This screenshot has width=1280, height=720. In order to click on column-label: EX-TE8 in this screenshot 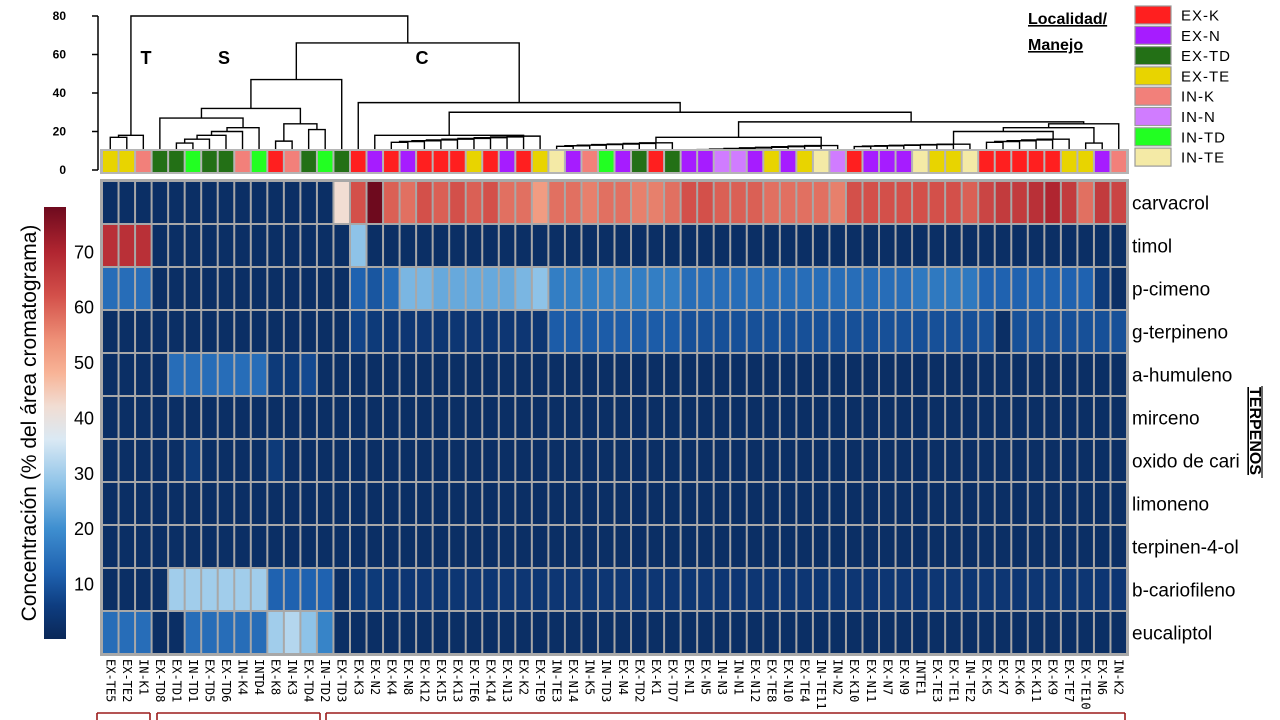, I will do `click(772, 680)`.